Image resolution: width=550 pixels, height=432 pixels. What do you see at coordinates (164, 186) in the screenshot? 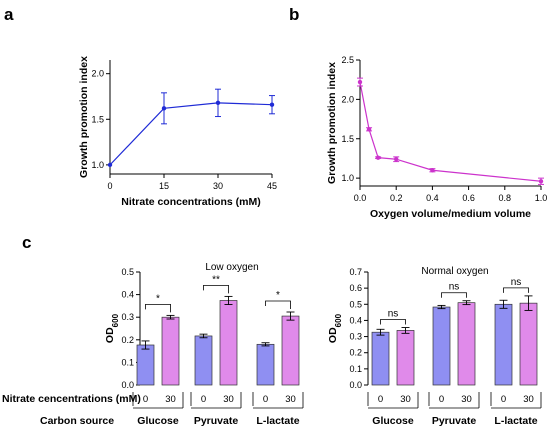
I see `x-tick-label: 15` at bounding box center [164, 186].